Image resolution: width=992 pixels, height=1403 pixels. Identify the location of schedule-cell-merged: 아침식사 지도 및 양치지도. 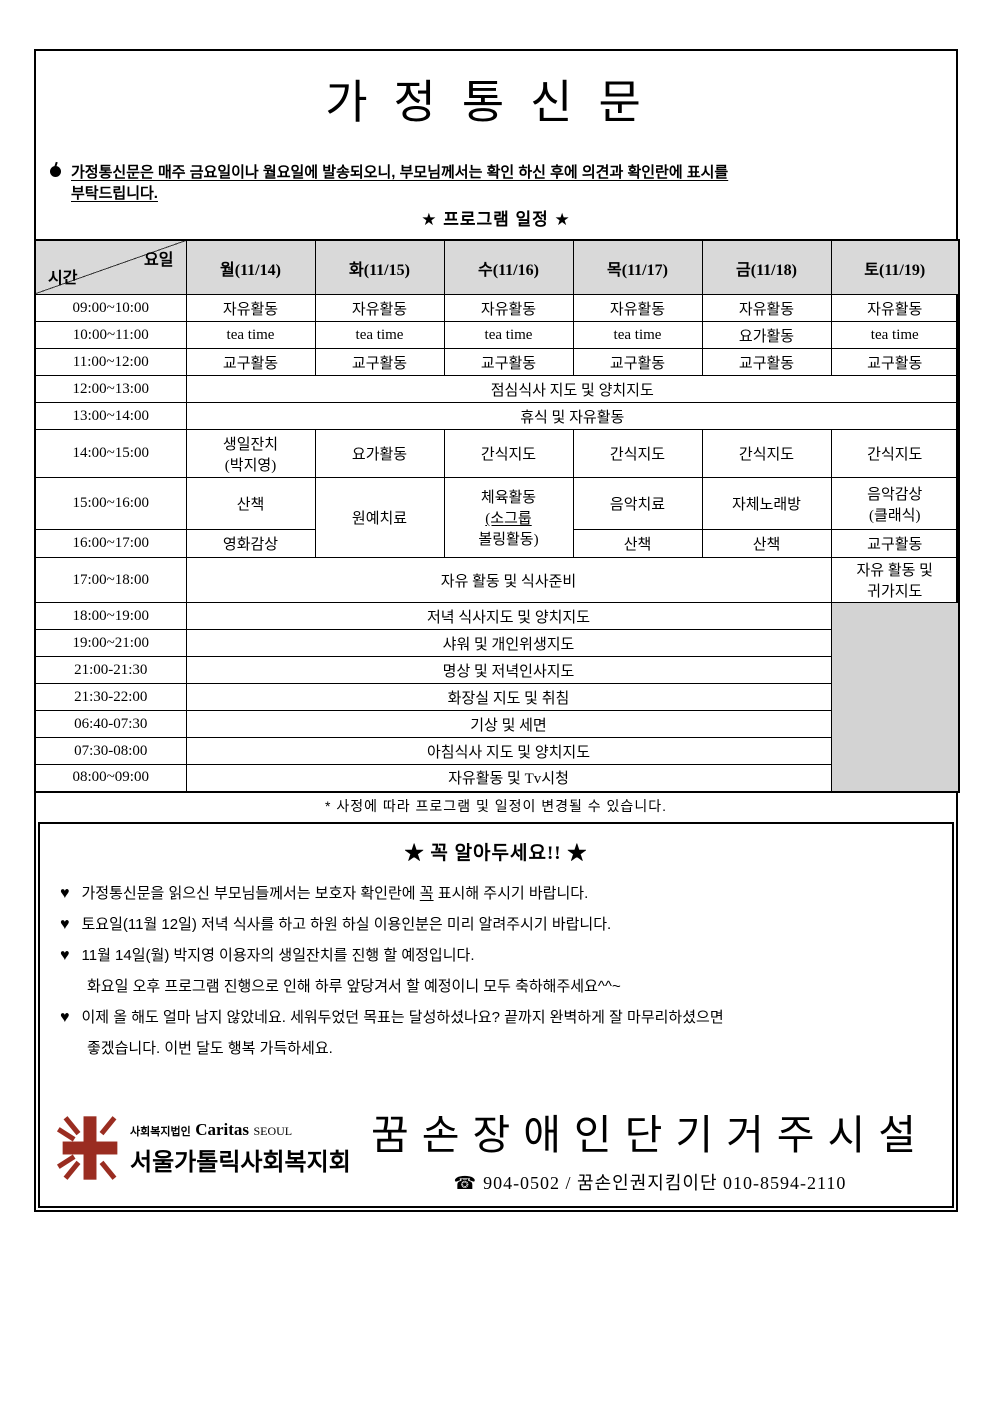
(508, 751).